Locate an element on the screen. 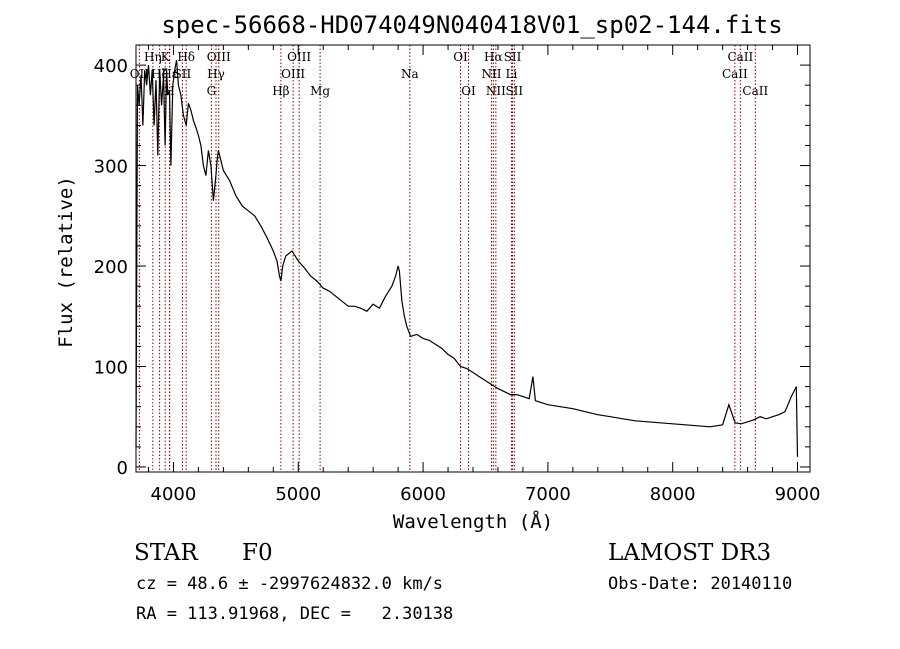  spectral-line-label: K is located at coordinates (166, 57).